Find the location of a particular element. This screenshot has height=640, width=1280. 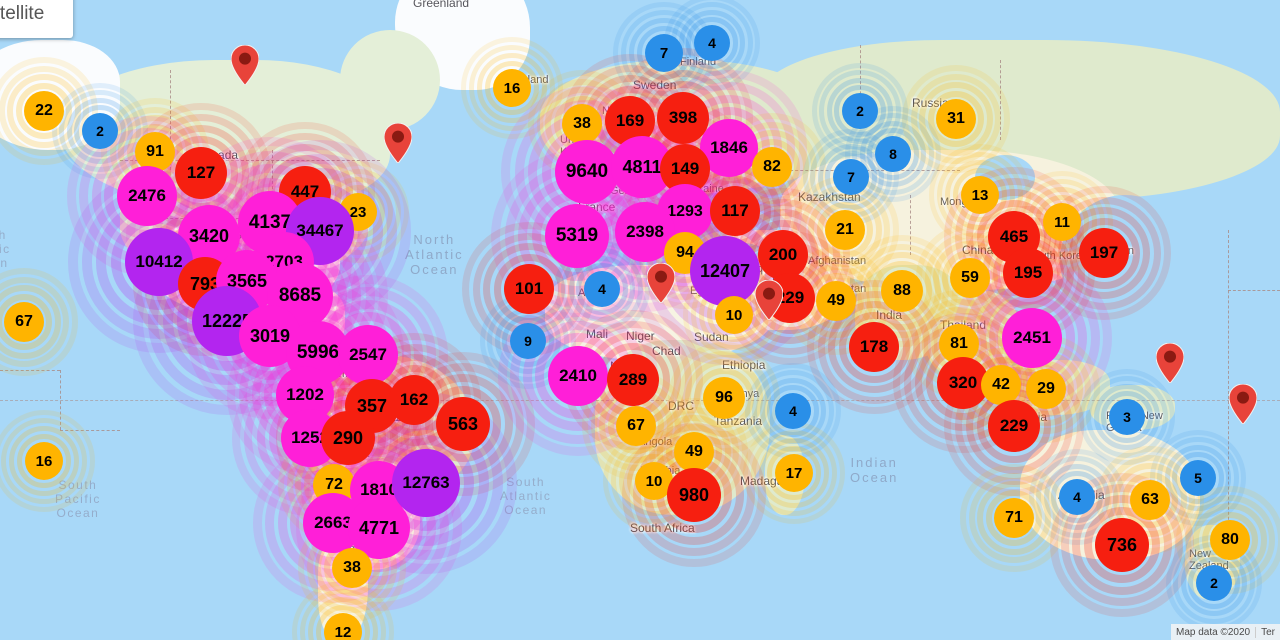

cluster-9-ml: 9 is located at coordinates (528, 341).